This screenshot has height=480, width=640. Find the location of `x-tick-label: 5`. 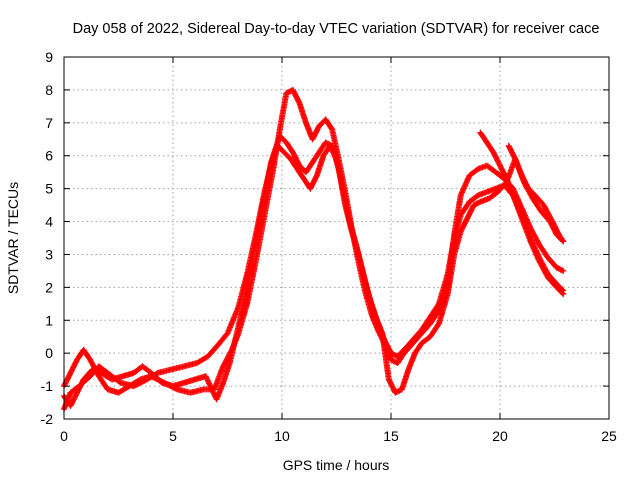

x-tick-label: 5 is located at coordinates (173, 436).